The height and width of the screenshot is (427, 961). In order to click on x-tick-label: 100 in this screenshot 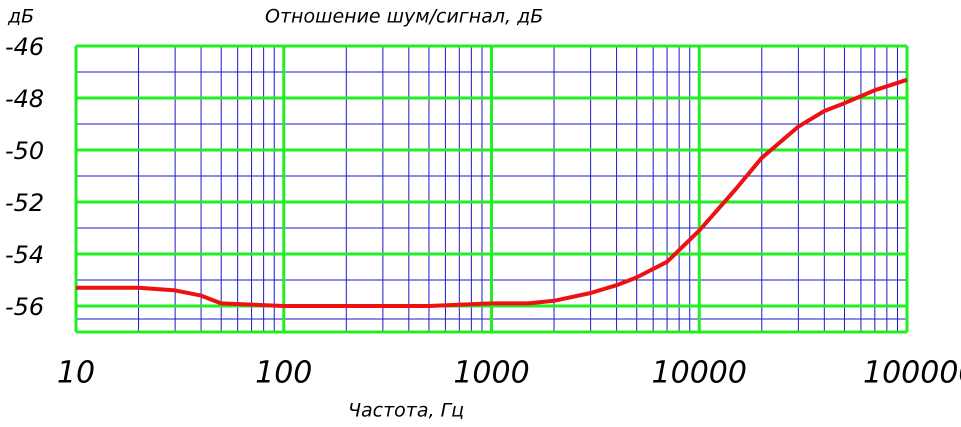, I will do `click(283, 373)`.